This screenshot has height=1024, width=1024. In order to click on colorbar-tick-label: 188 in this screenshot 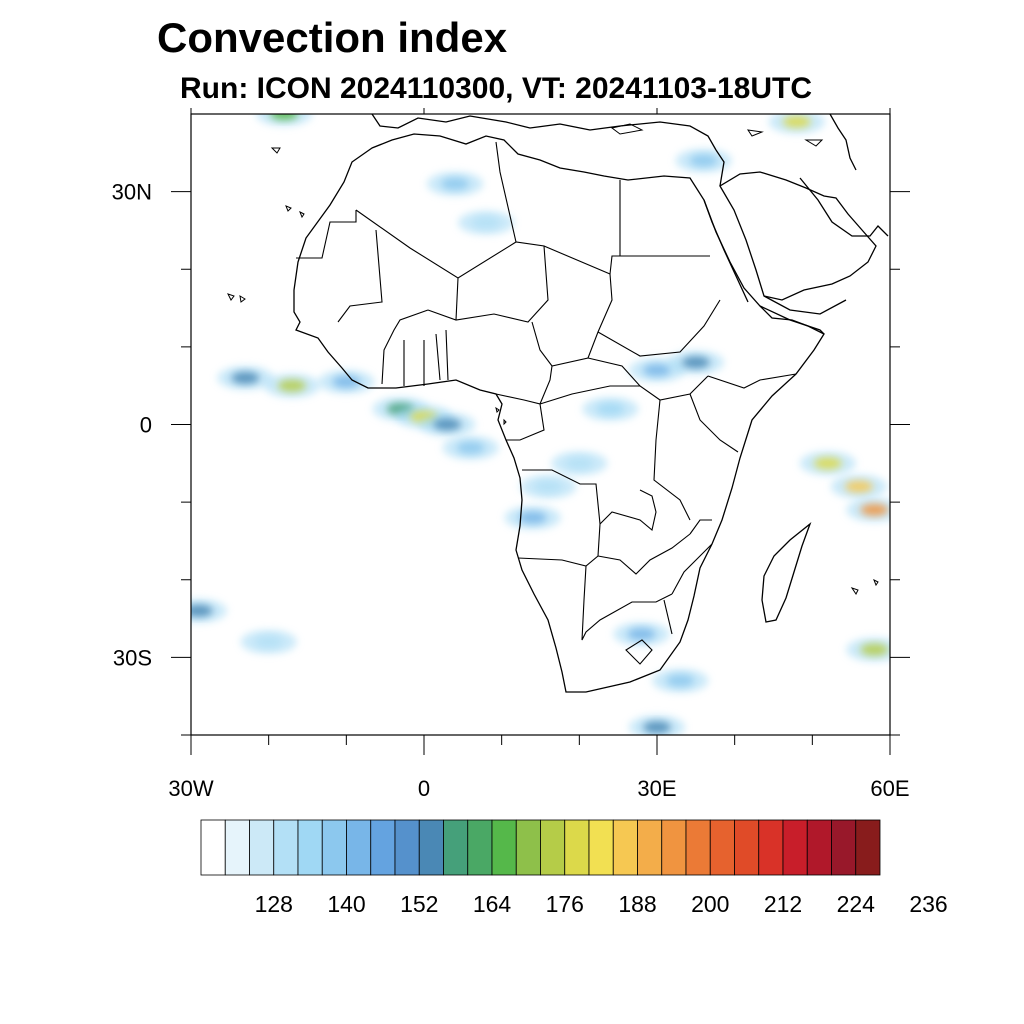, I will do `click(637, 904)`.